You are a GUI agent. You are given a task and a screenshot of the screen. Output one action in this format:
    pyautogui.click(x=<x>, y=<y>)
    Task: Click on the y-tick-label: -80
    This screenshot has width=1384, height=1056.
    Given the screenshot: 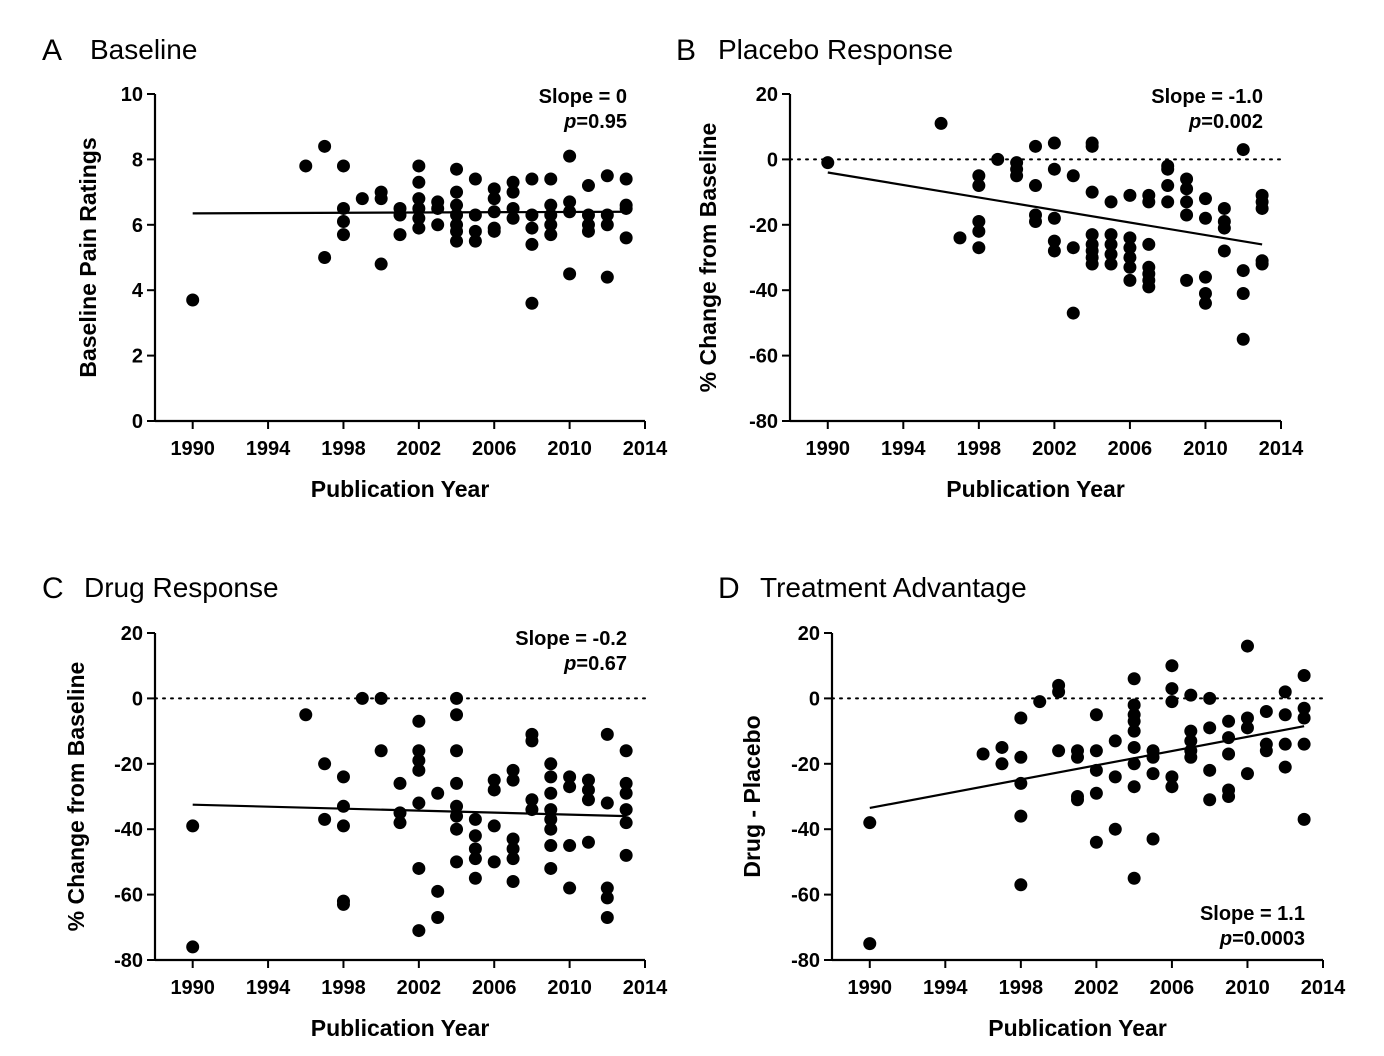 What is the action you would take?
    pyautogui.click(x=128, y=961)
    